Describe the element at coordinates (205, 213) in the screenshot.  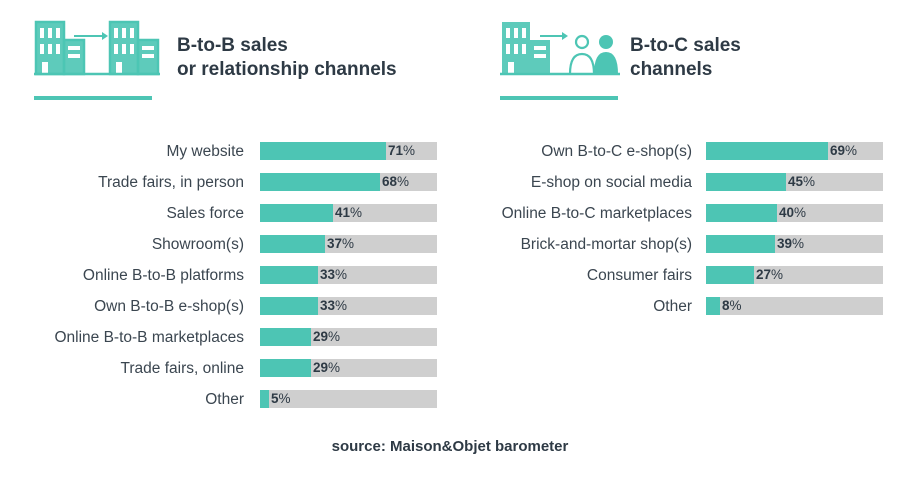
I see `bar-category-label: Sales force` at that location.